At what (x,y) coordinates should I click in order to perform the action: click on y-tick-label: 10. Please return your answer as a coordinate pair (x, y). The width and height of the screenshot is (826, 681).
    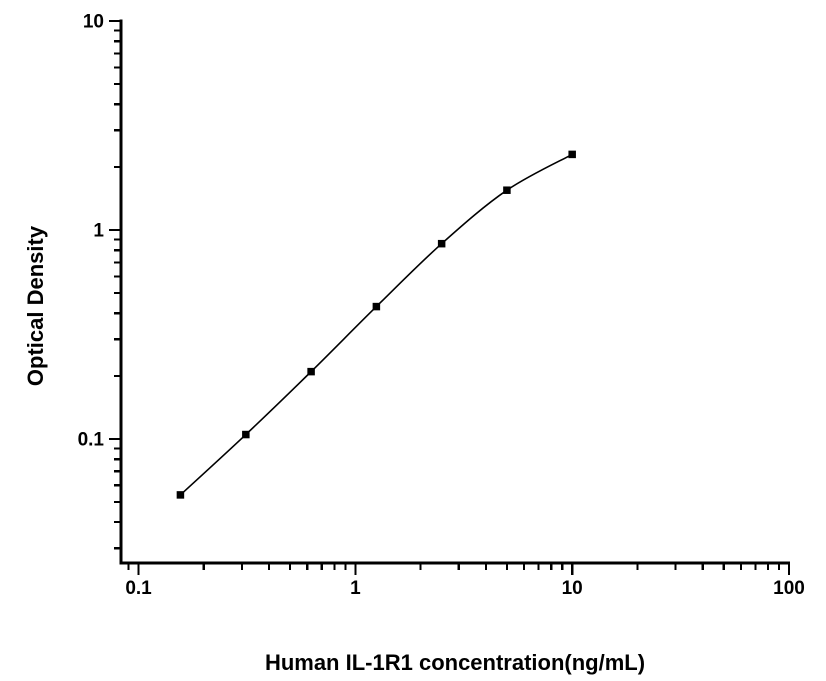
    Looking at the image, I should click on (93, 22).